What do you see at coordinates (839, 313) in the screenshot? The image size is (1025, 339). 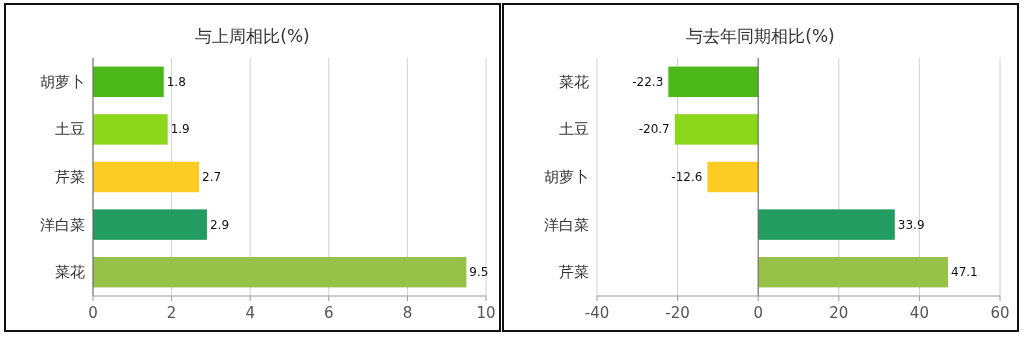 I see `x-tick-label: 20` at bounding box center [839, 313].